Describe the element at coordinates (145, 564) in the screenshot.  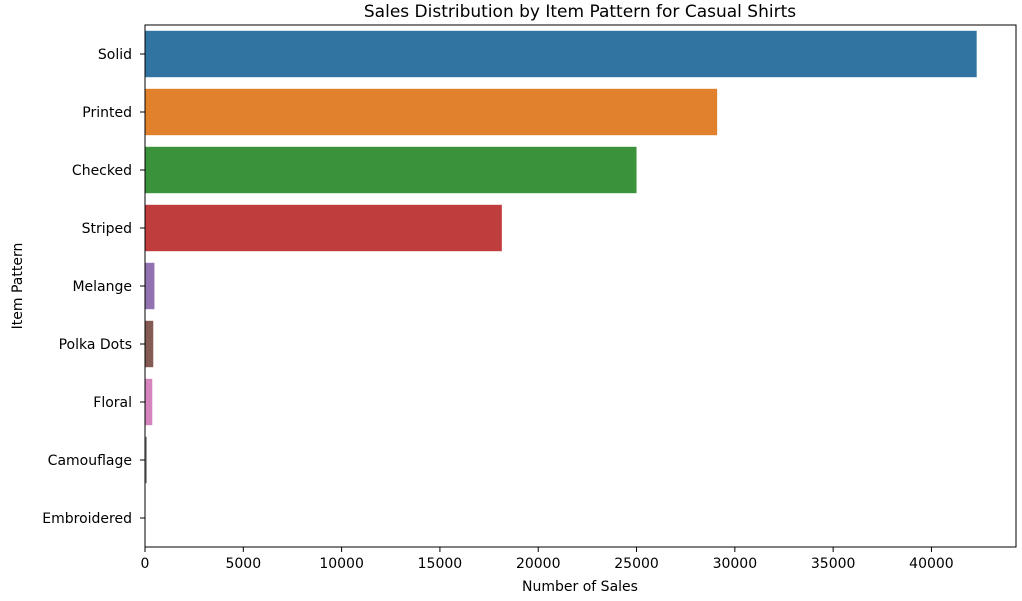
I see `x-tick-label: 0` at that location.